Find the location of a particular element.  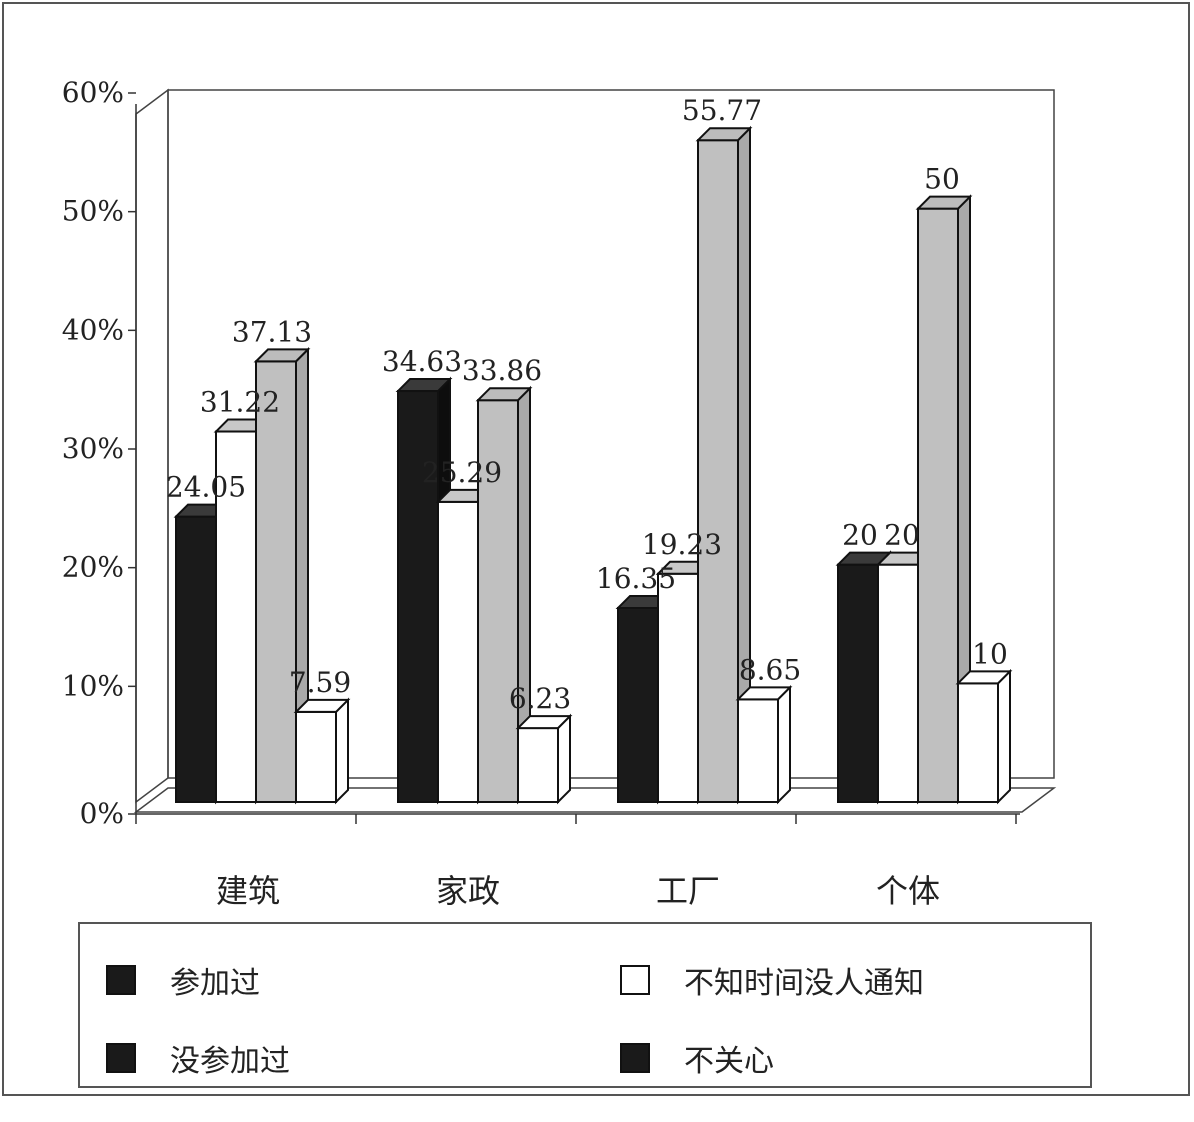

legend-item-1: 参加过 is located at coordinates (183, 980).